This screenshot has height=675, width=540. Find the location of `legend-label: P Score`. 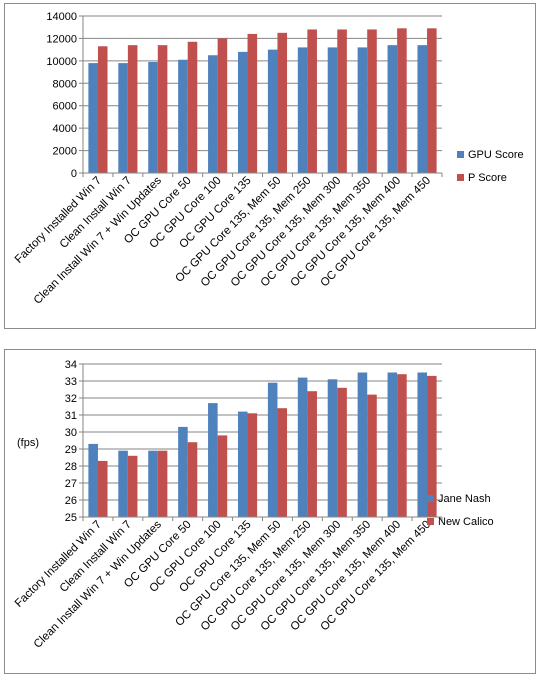

legend-label: P Score is located at coordinates (487, 178).